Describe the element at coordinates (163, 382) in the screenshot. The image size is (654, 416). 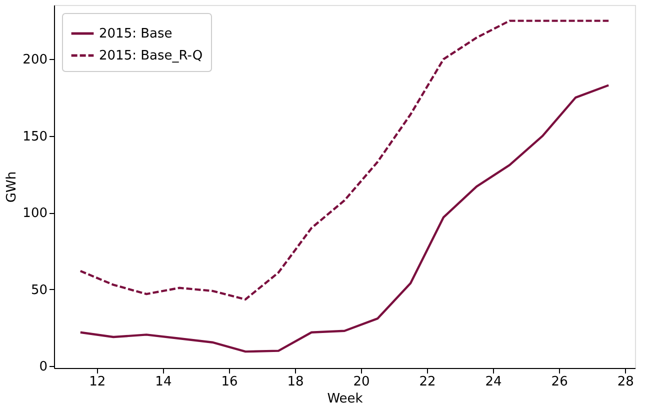
I see `x-tick-label: 14` at that location.